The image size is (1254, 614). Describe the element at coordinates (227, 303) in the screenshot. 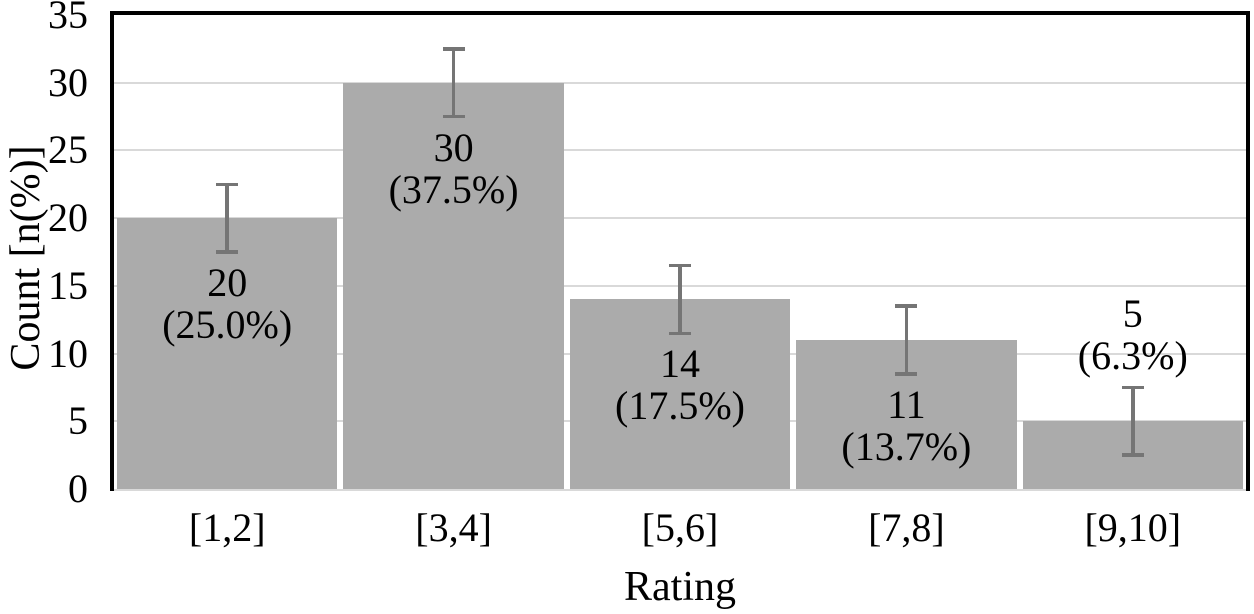

I see `bar-data-label-0: 20 (25.0%)` at that location.